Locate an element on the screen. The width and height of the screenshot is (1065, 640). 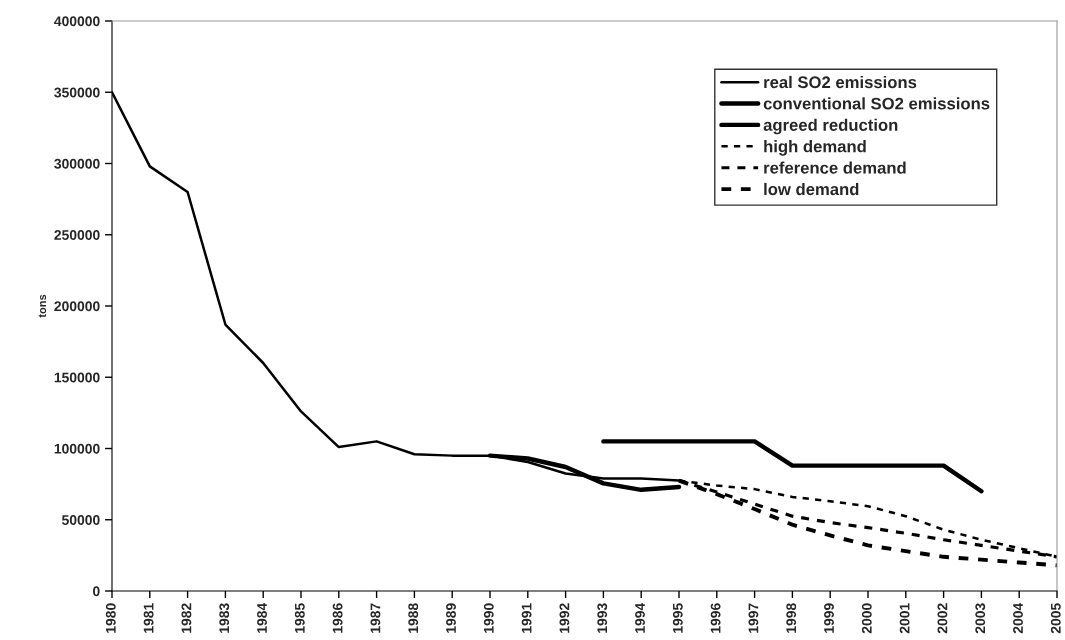
x-tick-label: 1999 is located at coordinates (829, 618).